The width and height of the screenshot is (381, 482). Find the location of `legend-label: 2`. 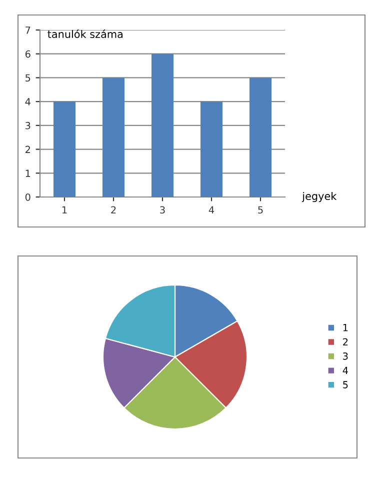

legend-label: 2 is located at coordinates (345, 342).